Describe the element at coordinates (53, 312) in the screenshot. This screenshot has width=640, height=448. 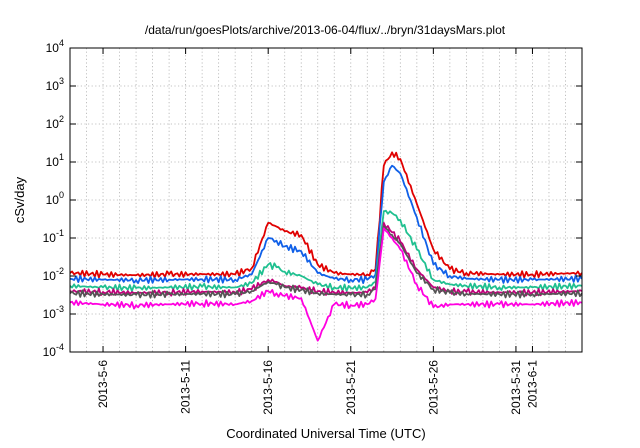
I see `y-tick-label: 10⁻³` at that location.